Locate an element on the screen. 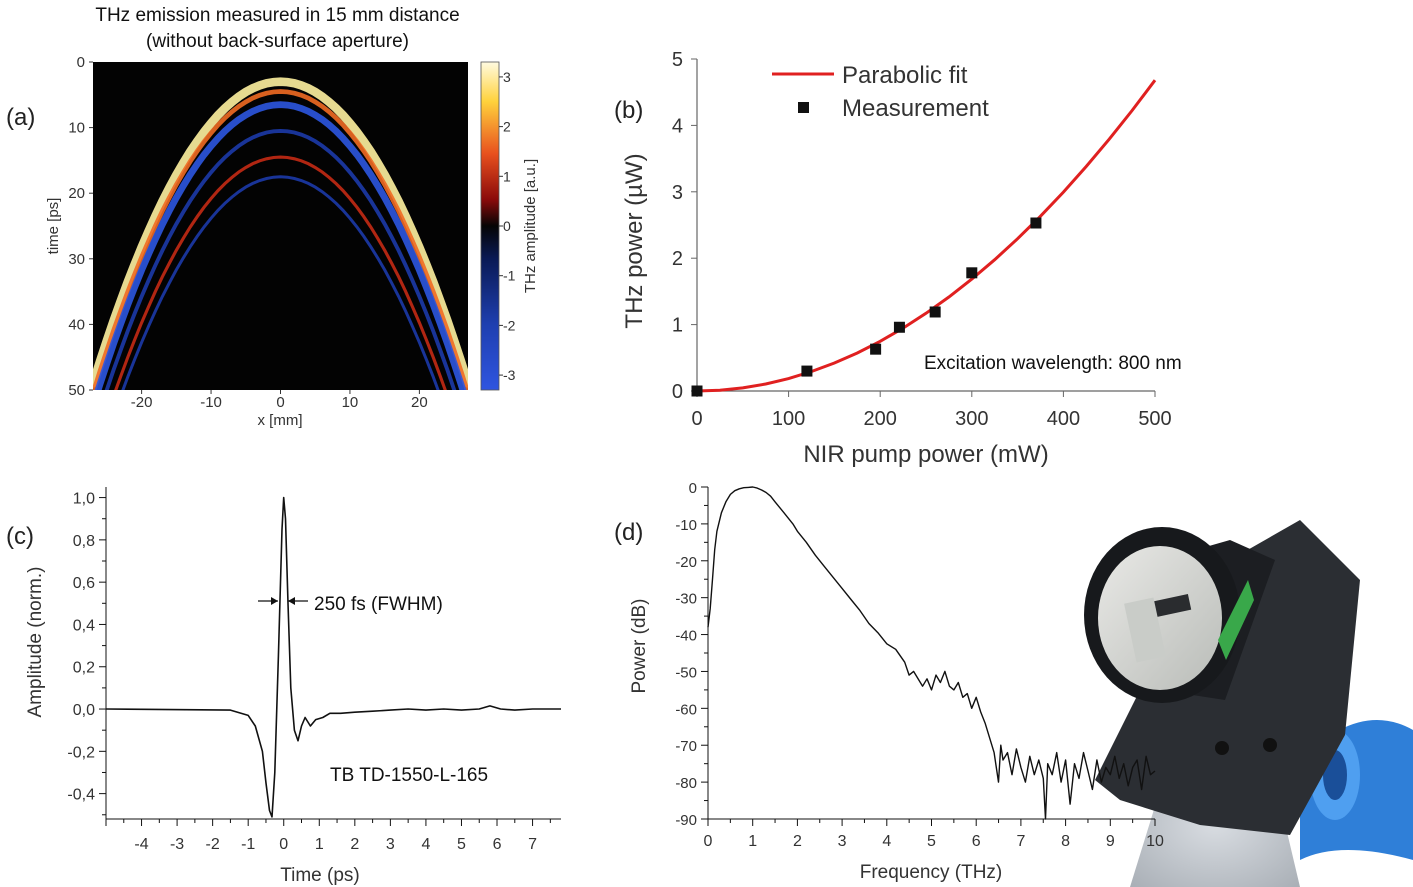 Image resolution: width=1413 pixels, height=887 pixels. spectrum-trace is located at coordinates (931, 653).